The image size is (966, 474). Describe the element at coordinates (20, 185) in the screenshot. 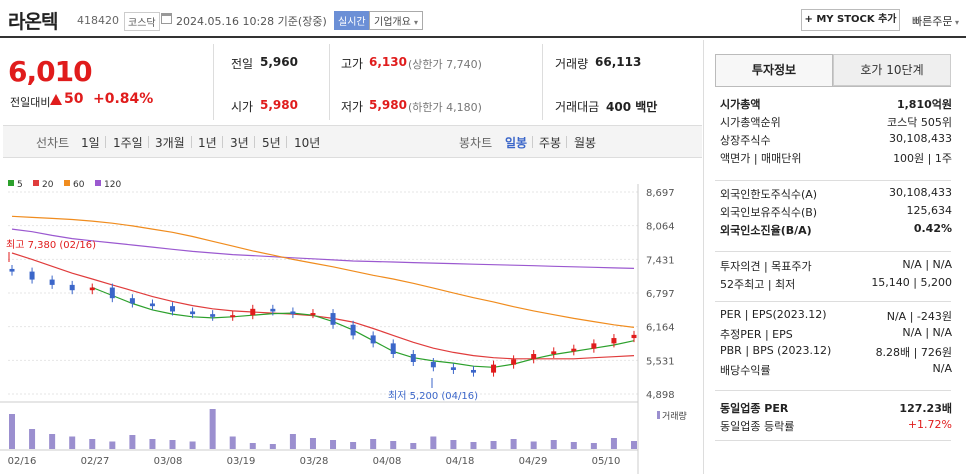

I see `legend-label: 5` at that location.